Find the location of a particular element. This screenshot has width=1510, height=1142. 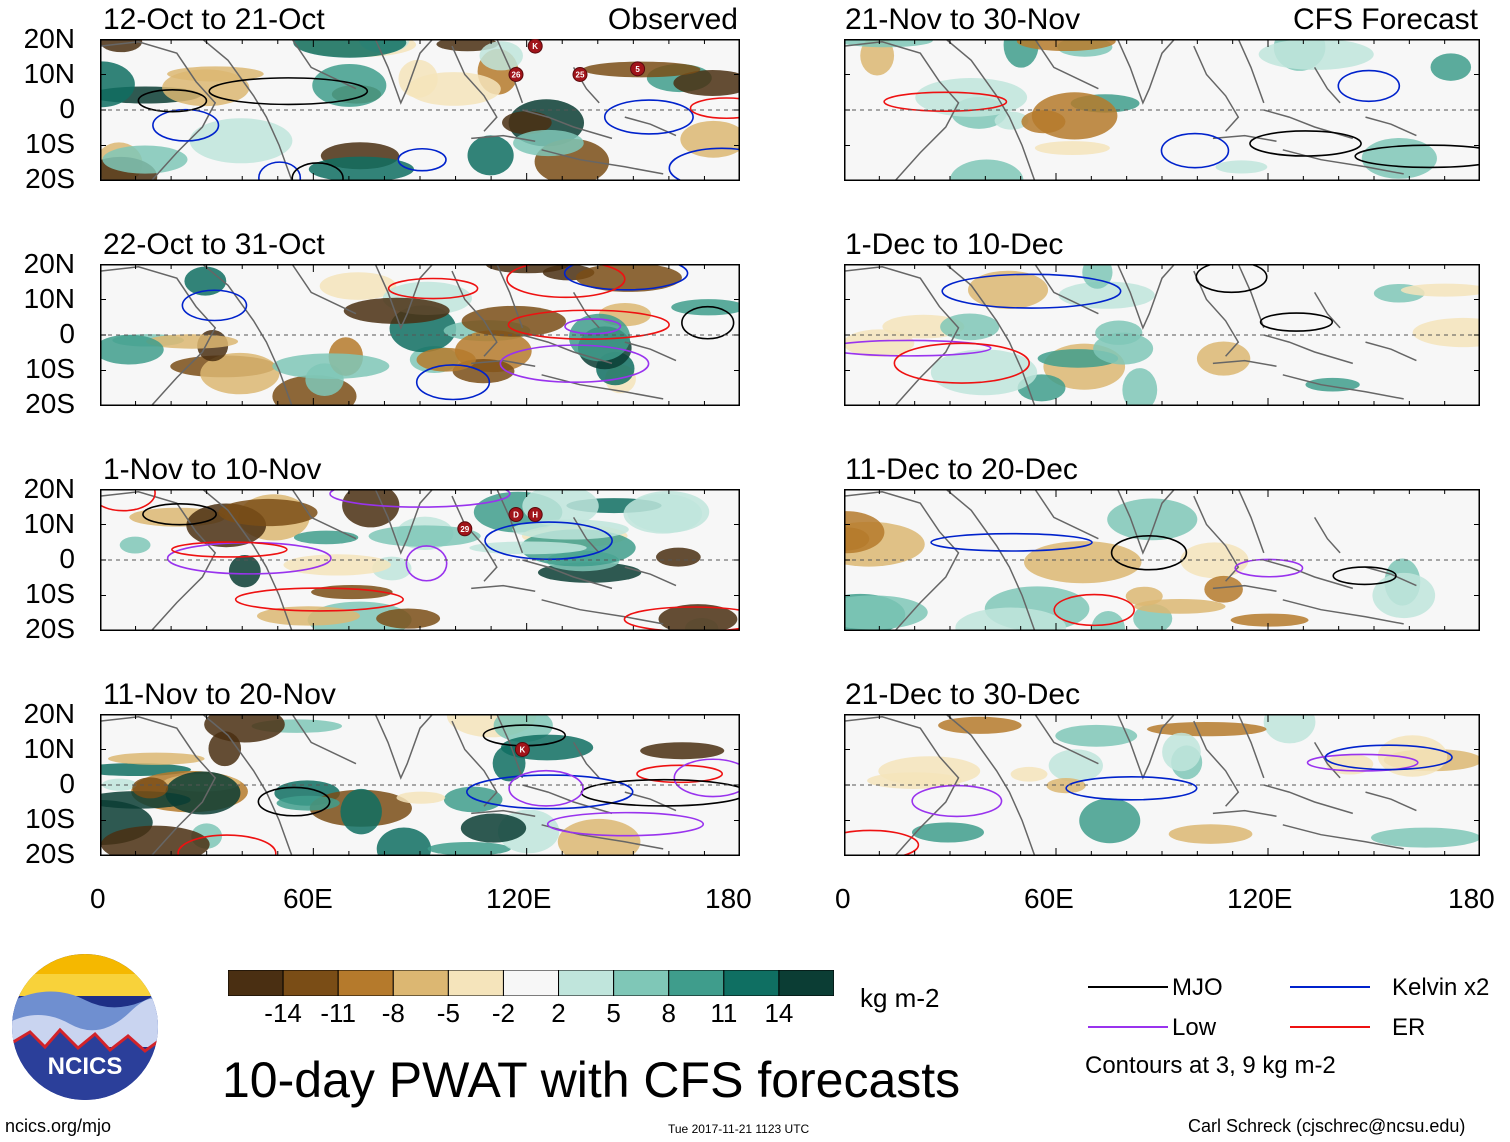

footer-timestamp: Tue 2017-11-21 1123 UTC is located at coordinates (739, 1129).